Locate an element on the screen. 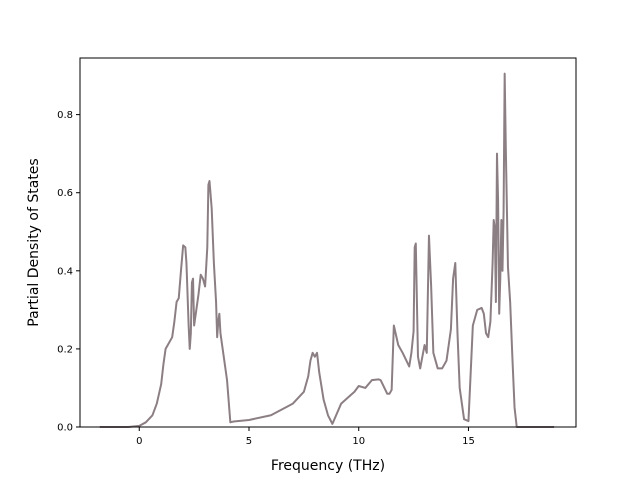  y-tick-label: 0.6 is located at coordinates (65, 193).